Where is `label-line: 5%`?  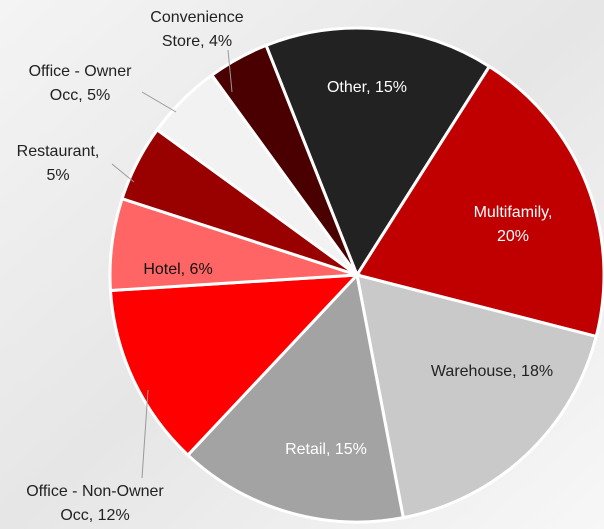
label-line: 5% is located at coordinates (57, 175).